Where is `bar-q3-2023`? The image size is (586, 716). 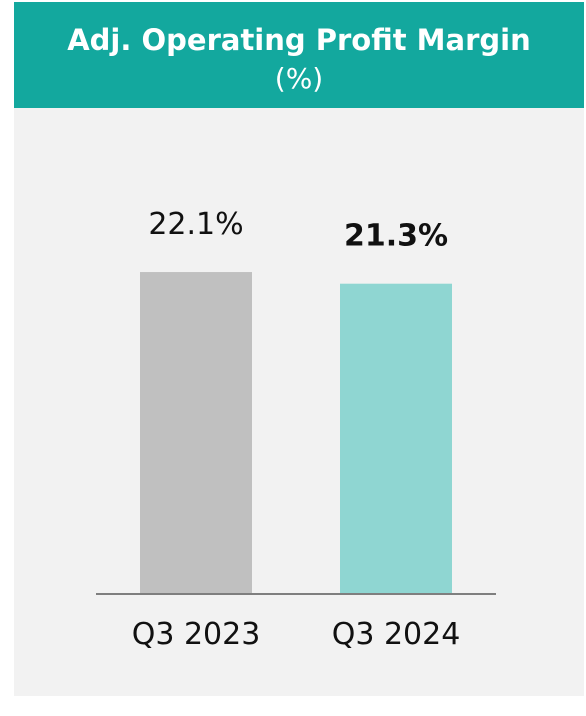 bar-q3-2023 is located at coordinates (196, 433).